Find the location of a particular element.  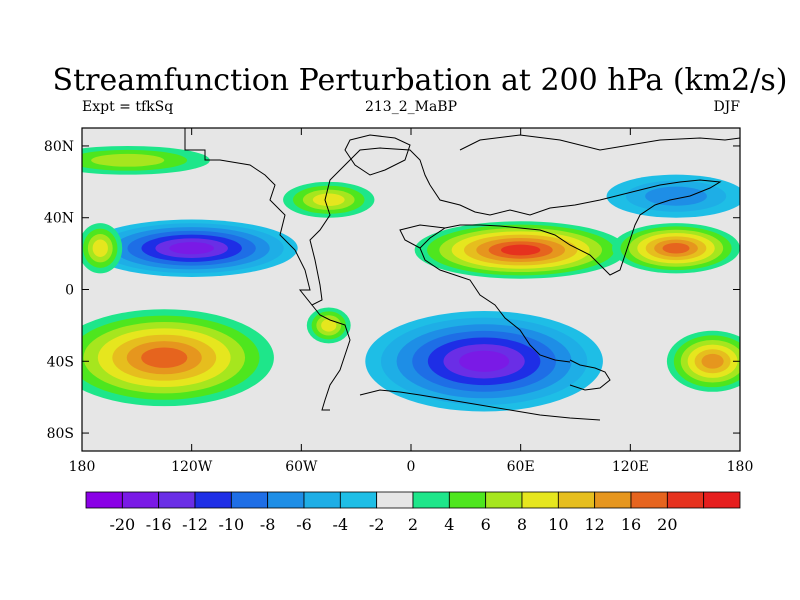

contour-southern-atlantic-high is located at coordinates (328, 325).